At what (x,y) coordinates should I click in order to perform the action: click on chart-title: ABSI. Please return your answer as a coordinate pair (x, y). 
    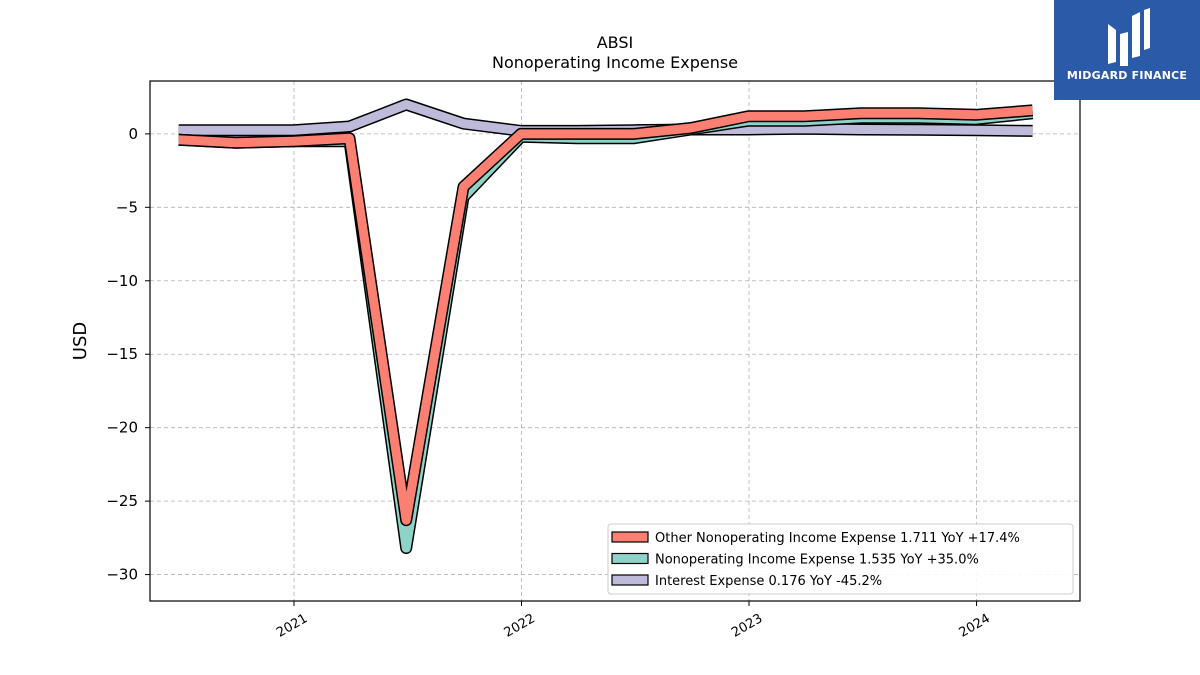
    Looking at the image, I should click on (615, 42).